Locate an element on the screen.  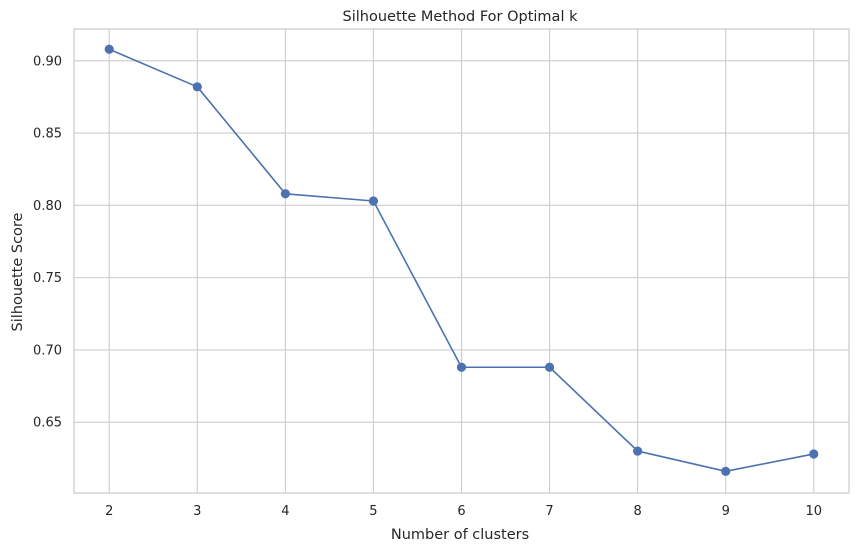
x-tick-label: 7 is located at coordinates (549, 511).